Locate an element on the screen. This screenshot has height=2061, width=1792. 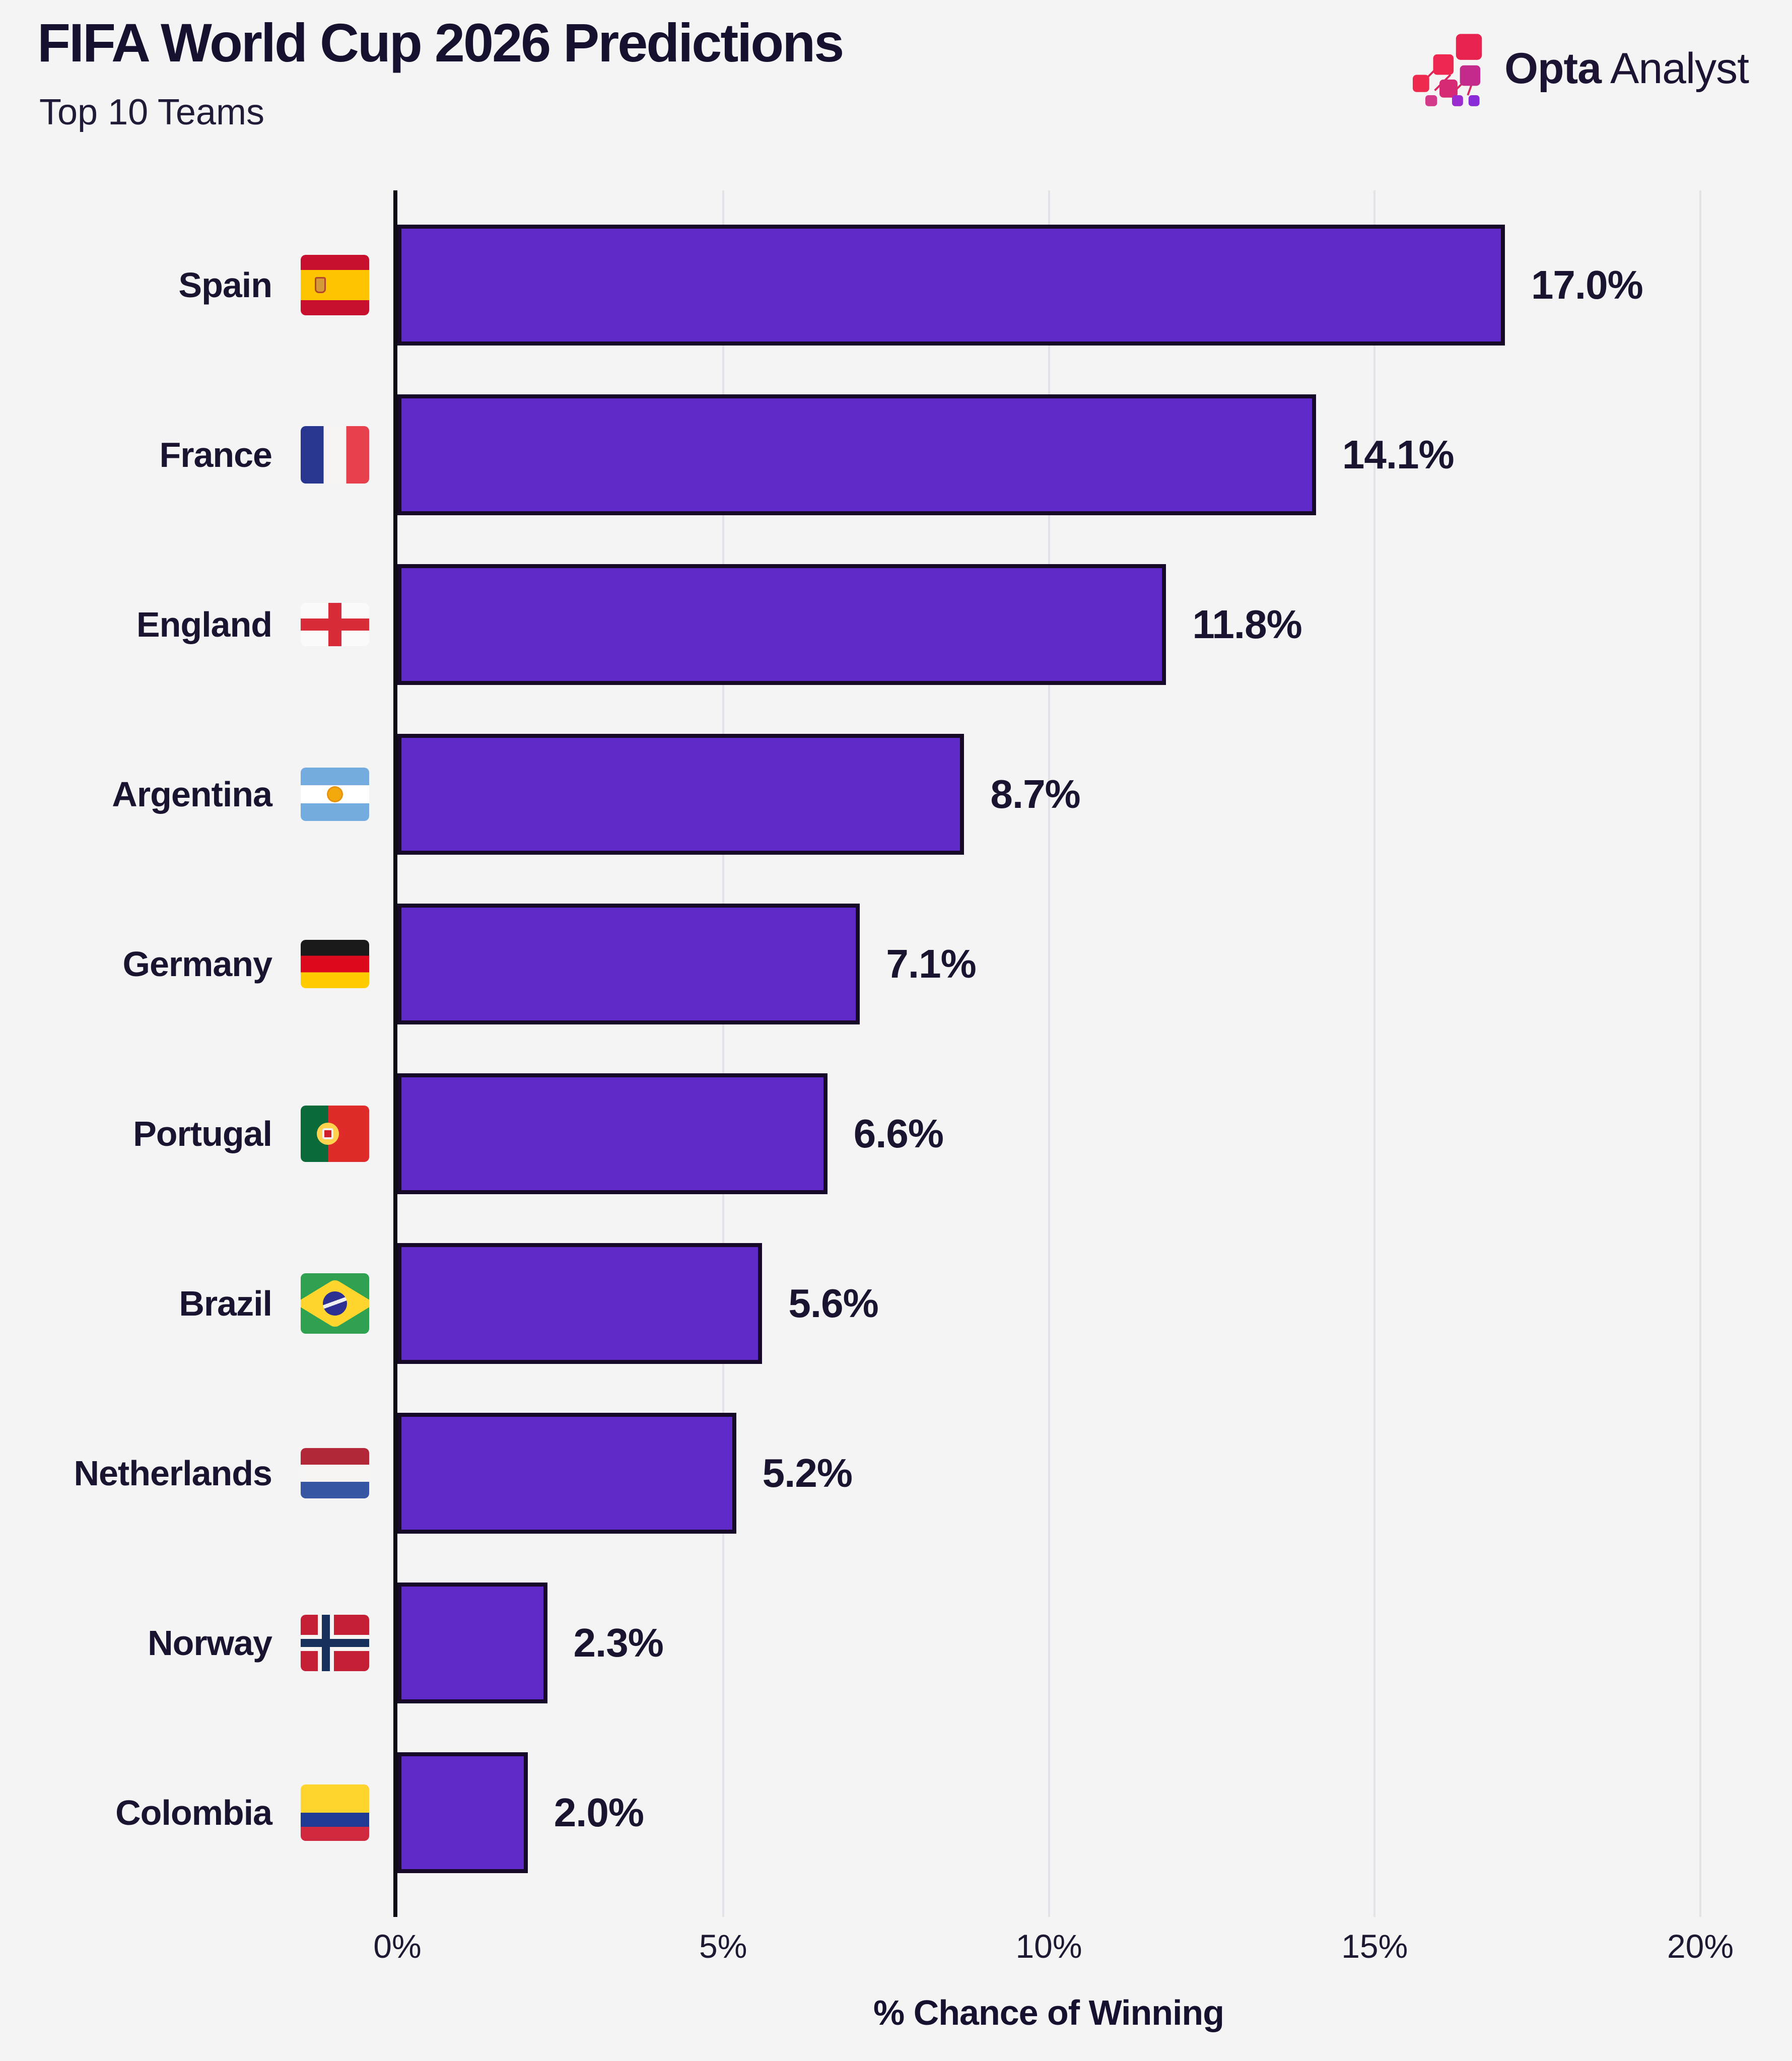
chart-row-france: France 14.1% is located at coordinates (896, 454).